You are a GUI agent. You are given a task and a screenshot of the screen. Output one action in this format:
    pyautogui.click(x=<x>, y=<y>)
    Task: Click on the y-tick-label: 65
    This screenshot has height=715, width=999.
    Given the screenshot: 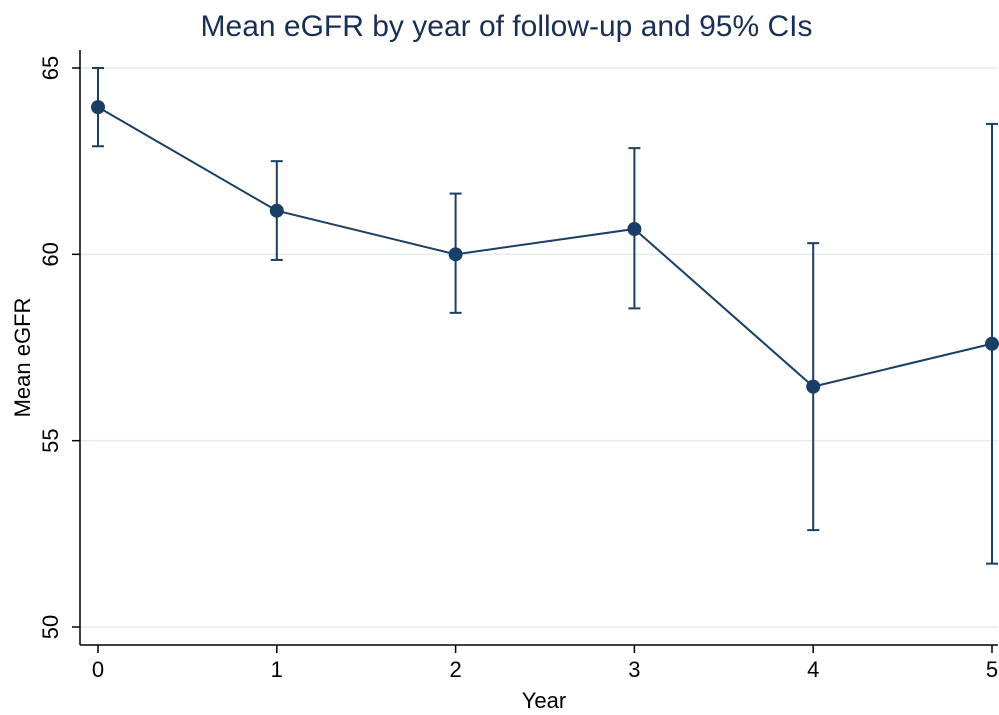 What is the action you would take?
    pyautogui.click(x=50, y=68)
    